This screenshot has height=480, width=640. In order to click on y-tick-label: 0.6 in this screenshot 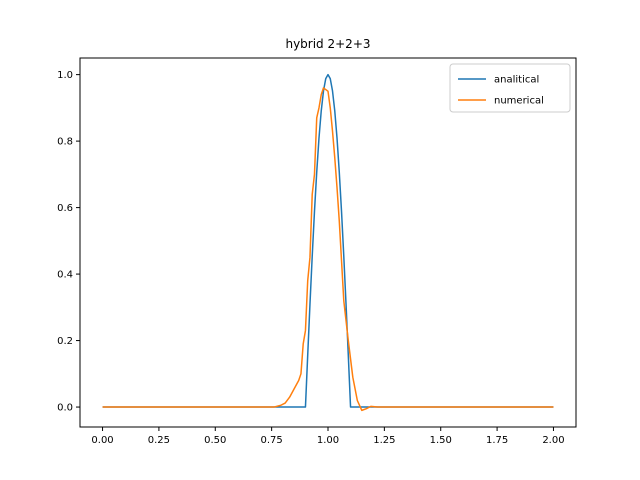, I will do `click(65, 208)`.